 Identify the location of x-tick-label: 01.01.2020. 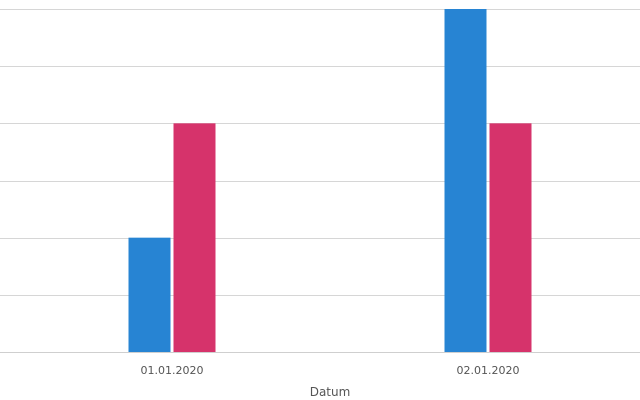
(172, 370).